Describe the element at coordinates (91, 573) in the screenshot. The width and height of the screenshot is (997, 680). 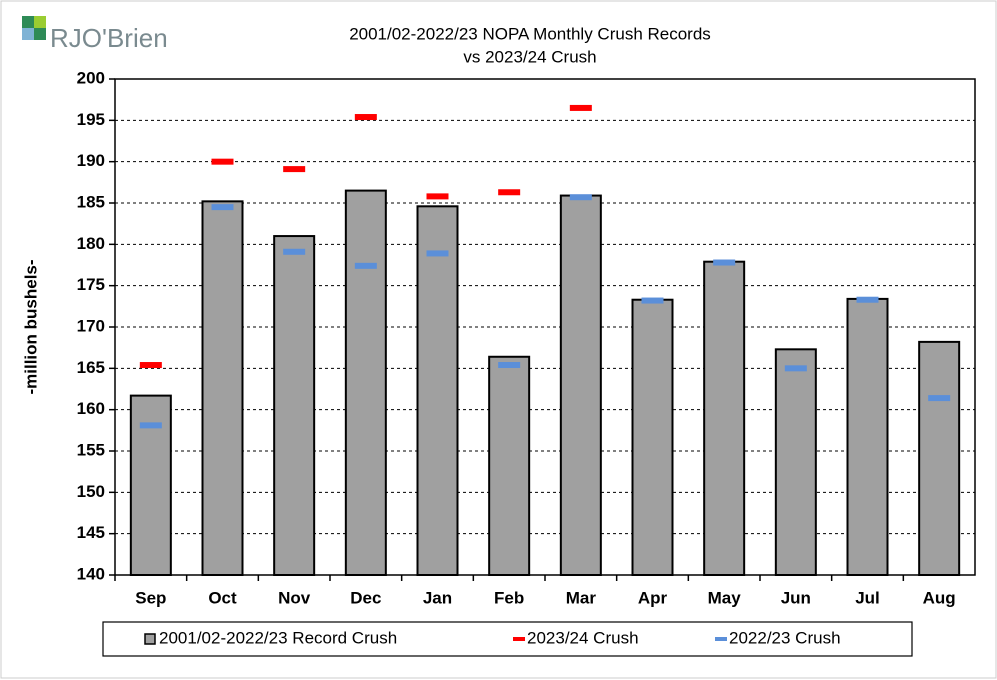
I see `y-tick-label: 140` at that location.